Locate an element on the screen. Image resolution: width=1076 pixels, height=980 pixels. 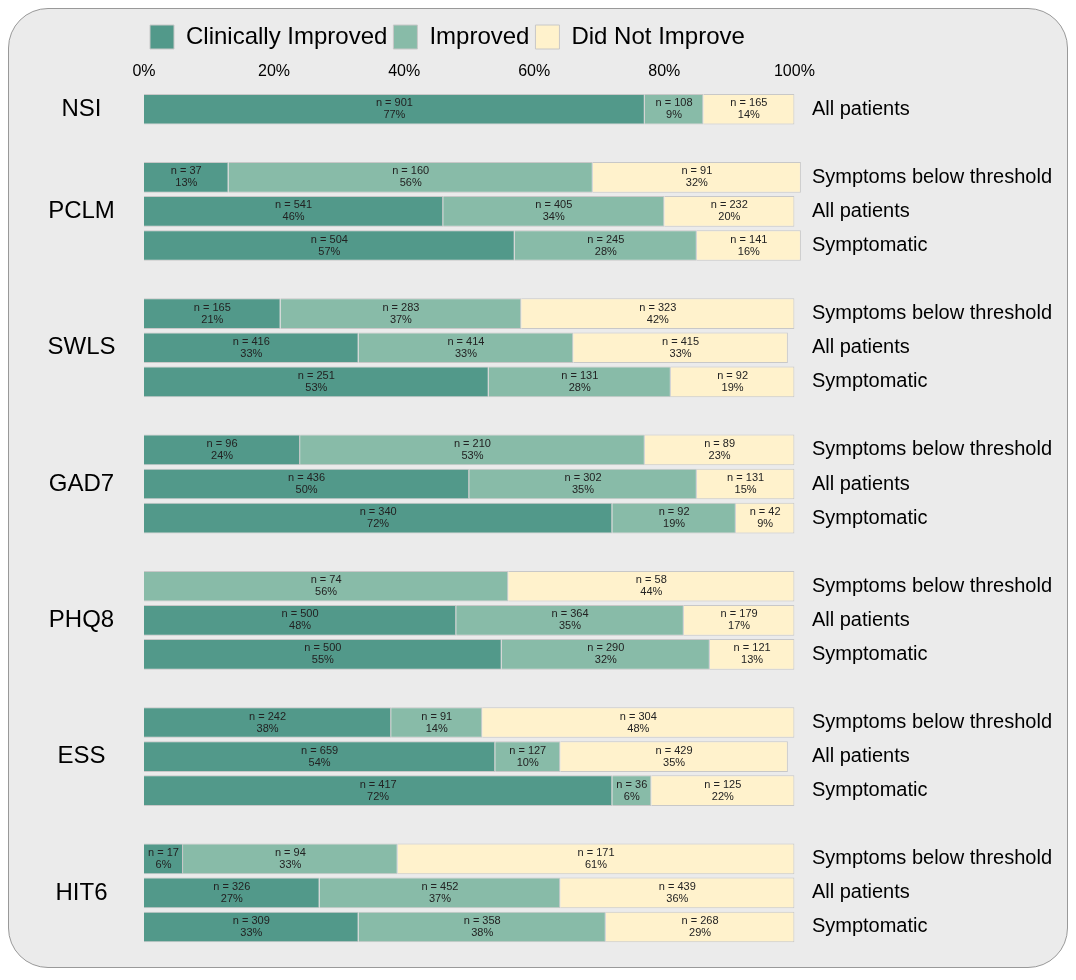
data-label: n = 245 28% is located at coordinates (606, 244).